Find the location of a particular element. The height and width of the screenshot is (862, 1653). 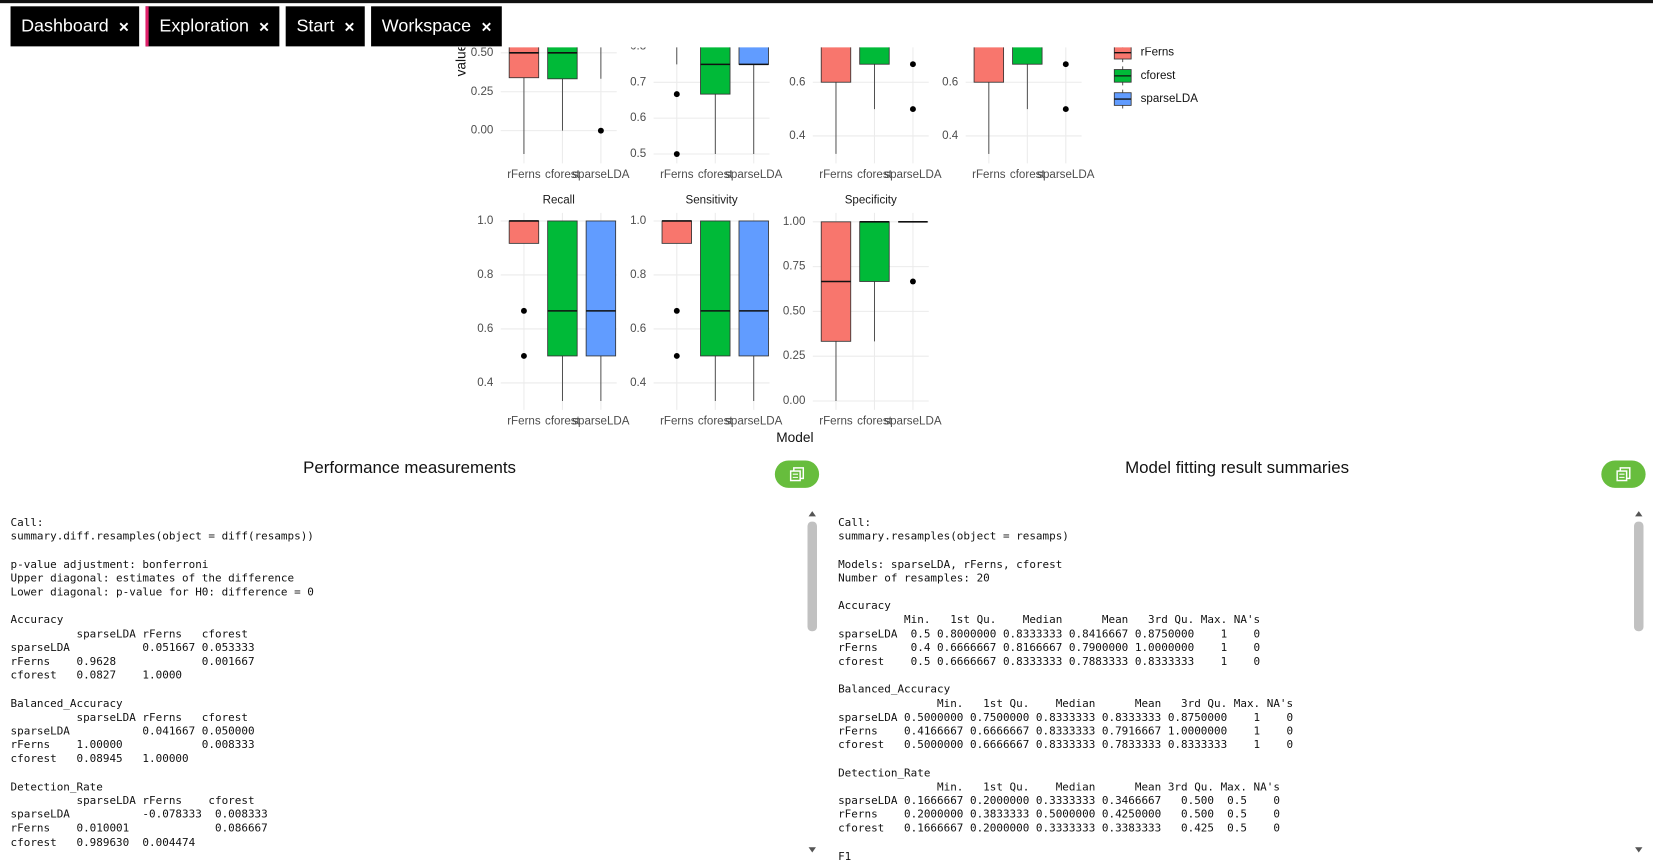

output-line: Call: is located at coordinates (855, 523).